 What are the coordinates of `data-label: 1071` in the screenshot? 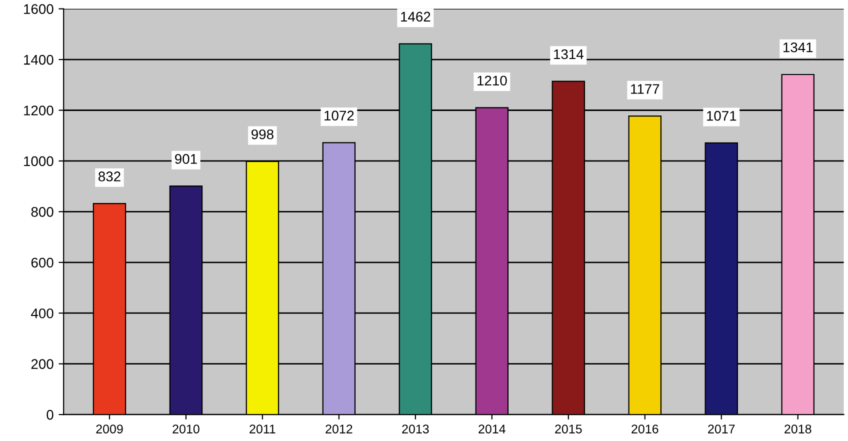 It's located at (721, 115).